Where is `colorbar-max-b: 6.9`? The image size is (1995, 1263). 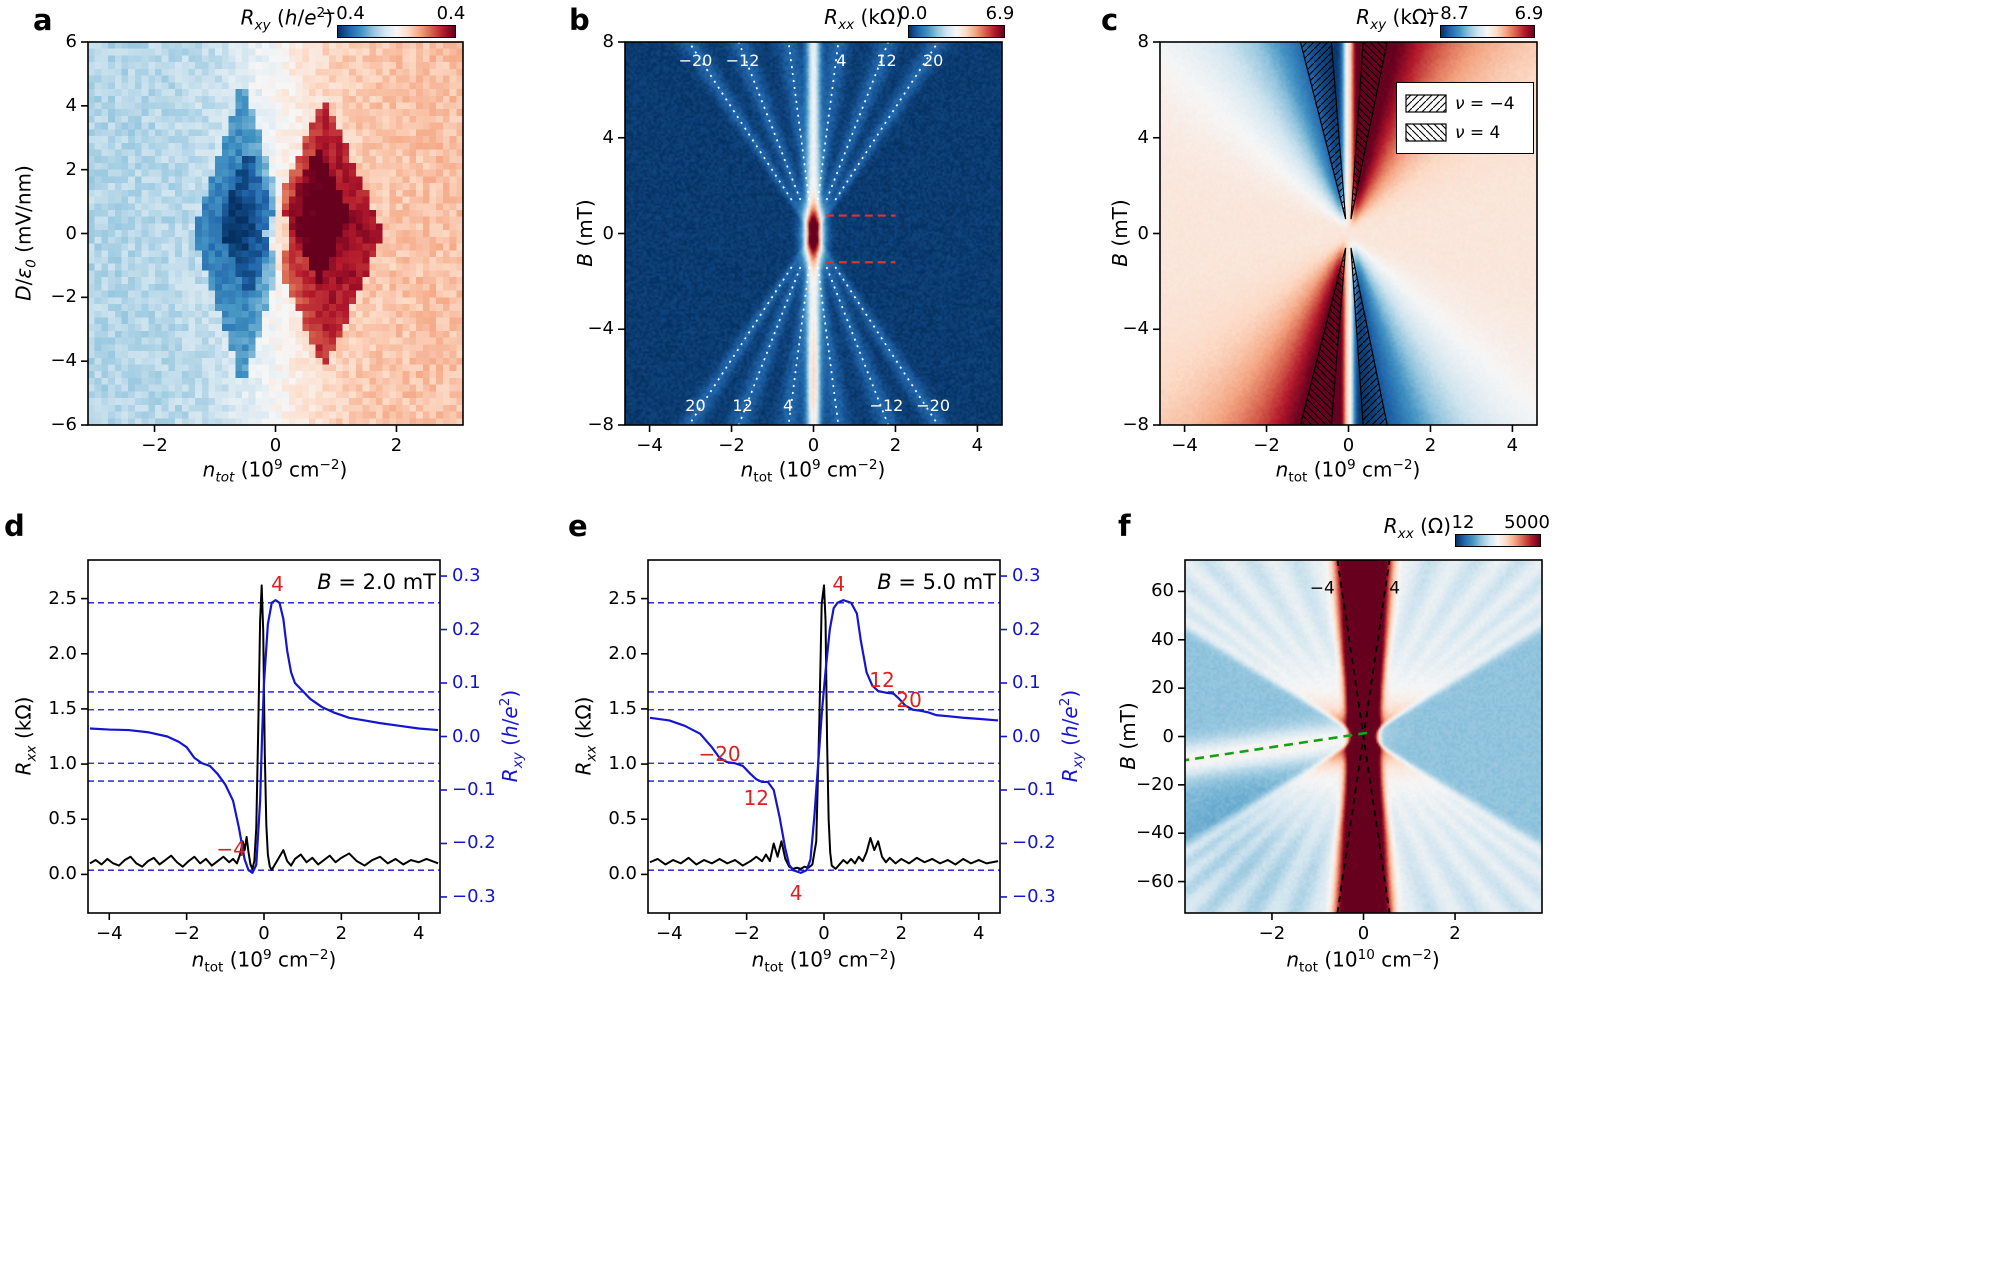
colorbar-max-b: 6.9 is located at coordinates (1000, 13).